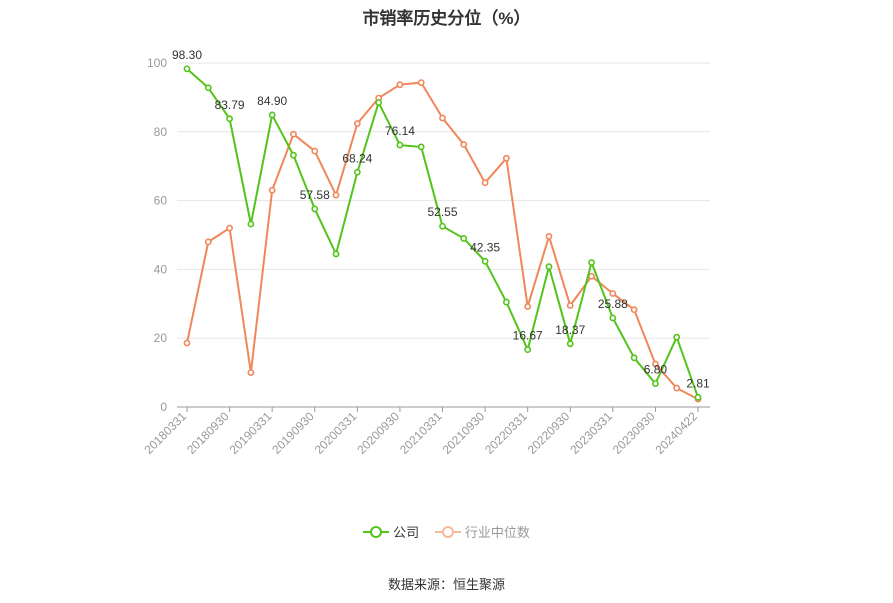 This screenshot has height=603, width=893. Describe the element at coordinates (442, 212) in the screenshot. I see `data-label: 52.55` at that location.